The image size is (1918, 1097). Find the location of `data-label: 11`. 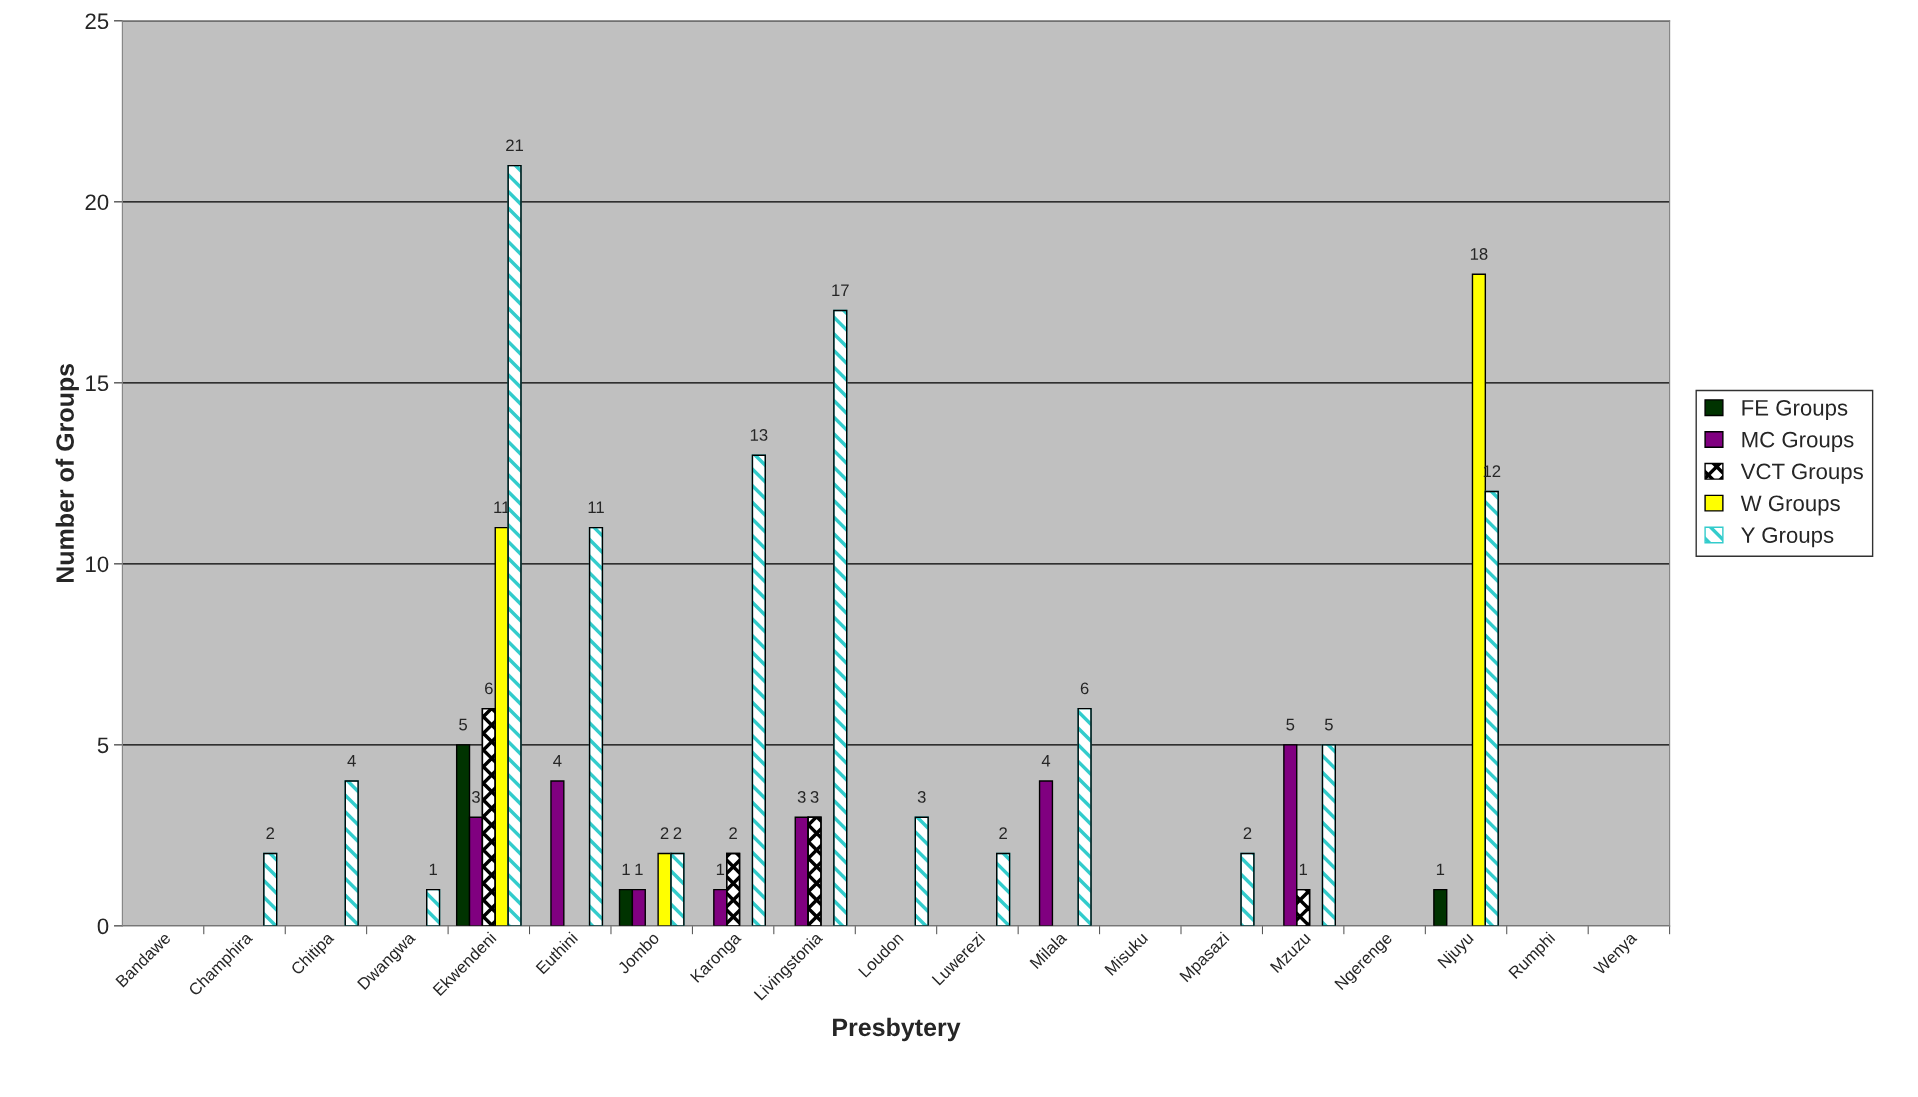

data-label: 11 is located at coordinates (596, 507).